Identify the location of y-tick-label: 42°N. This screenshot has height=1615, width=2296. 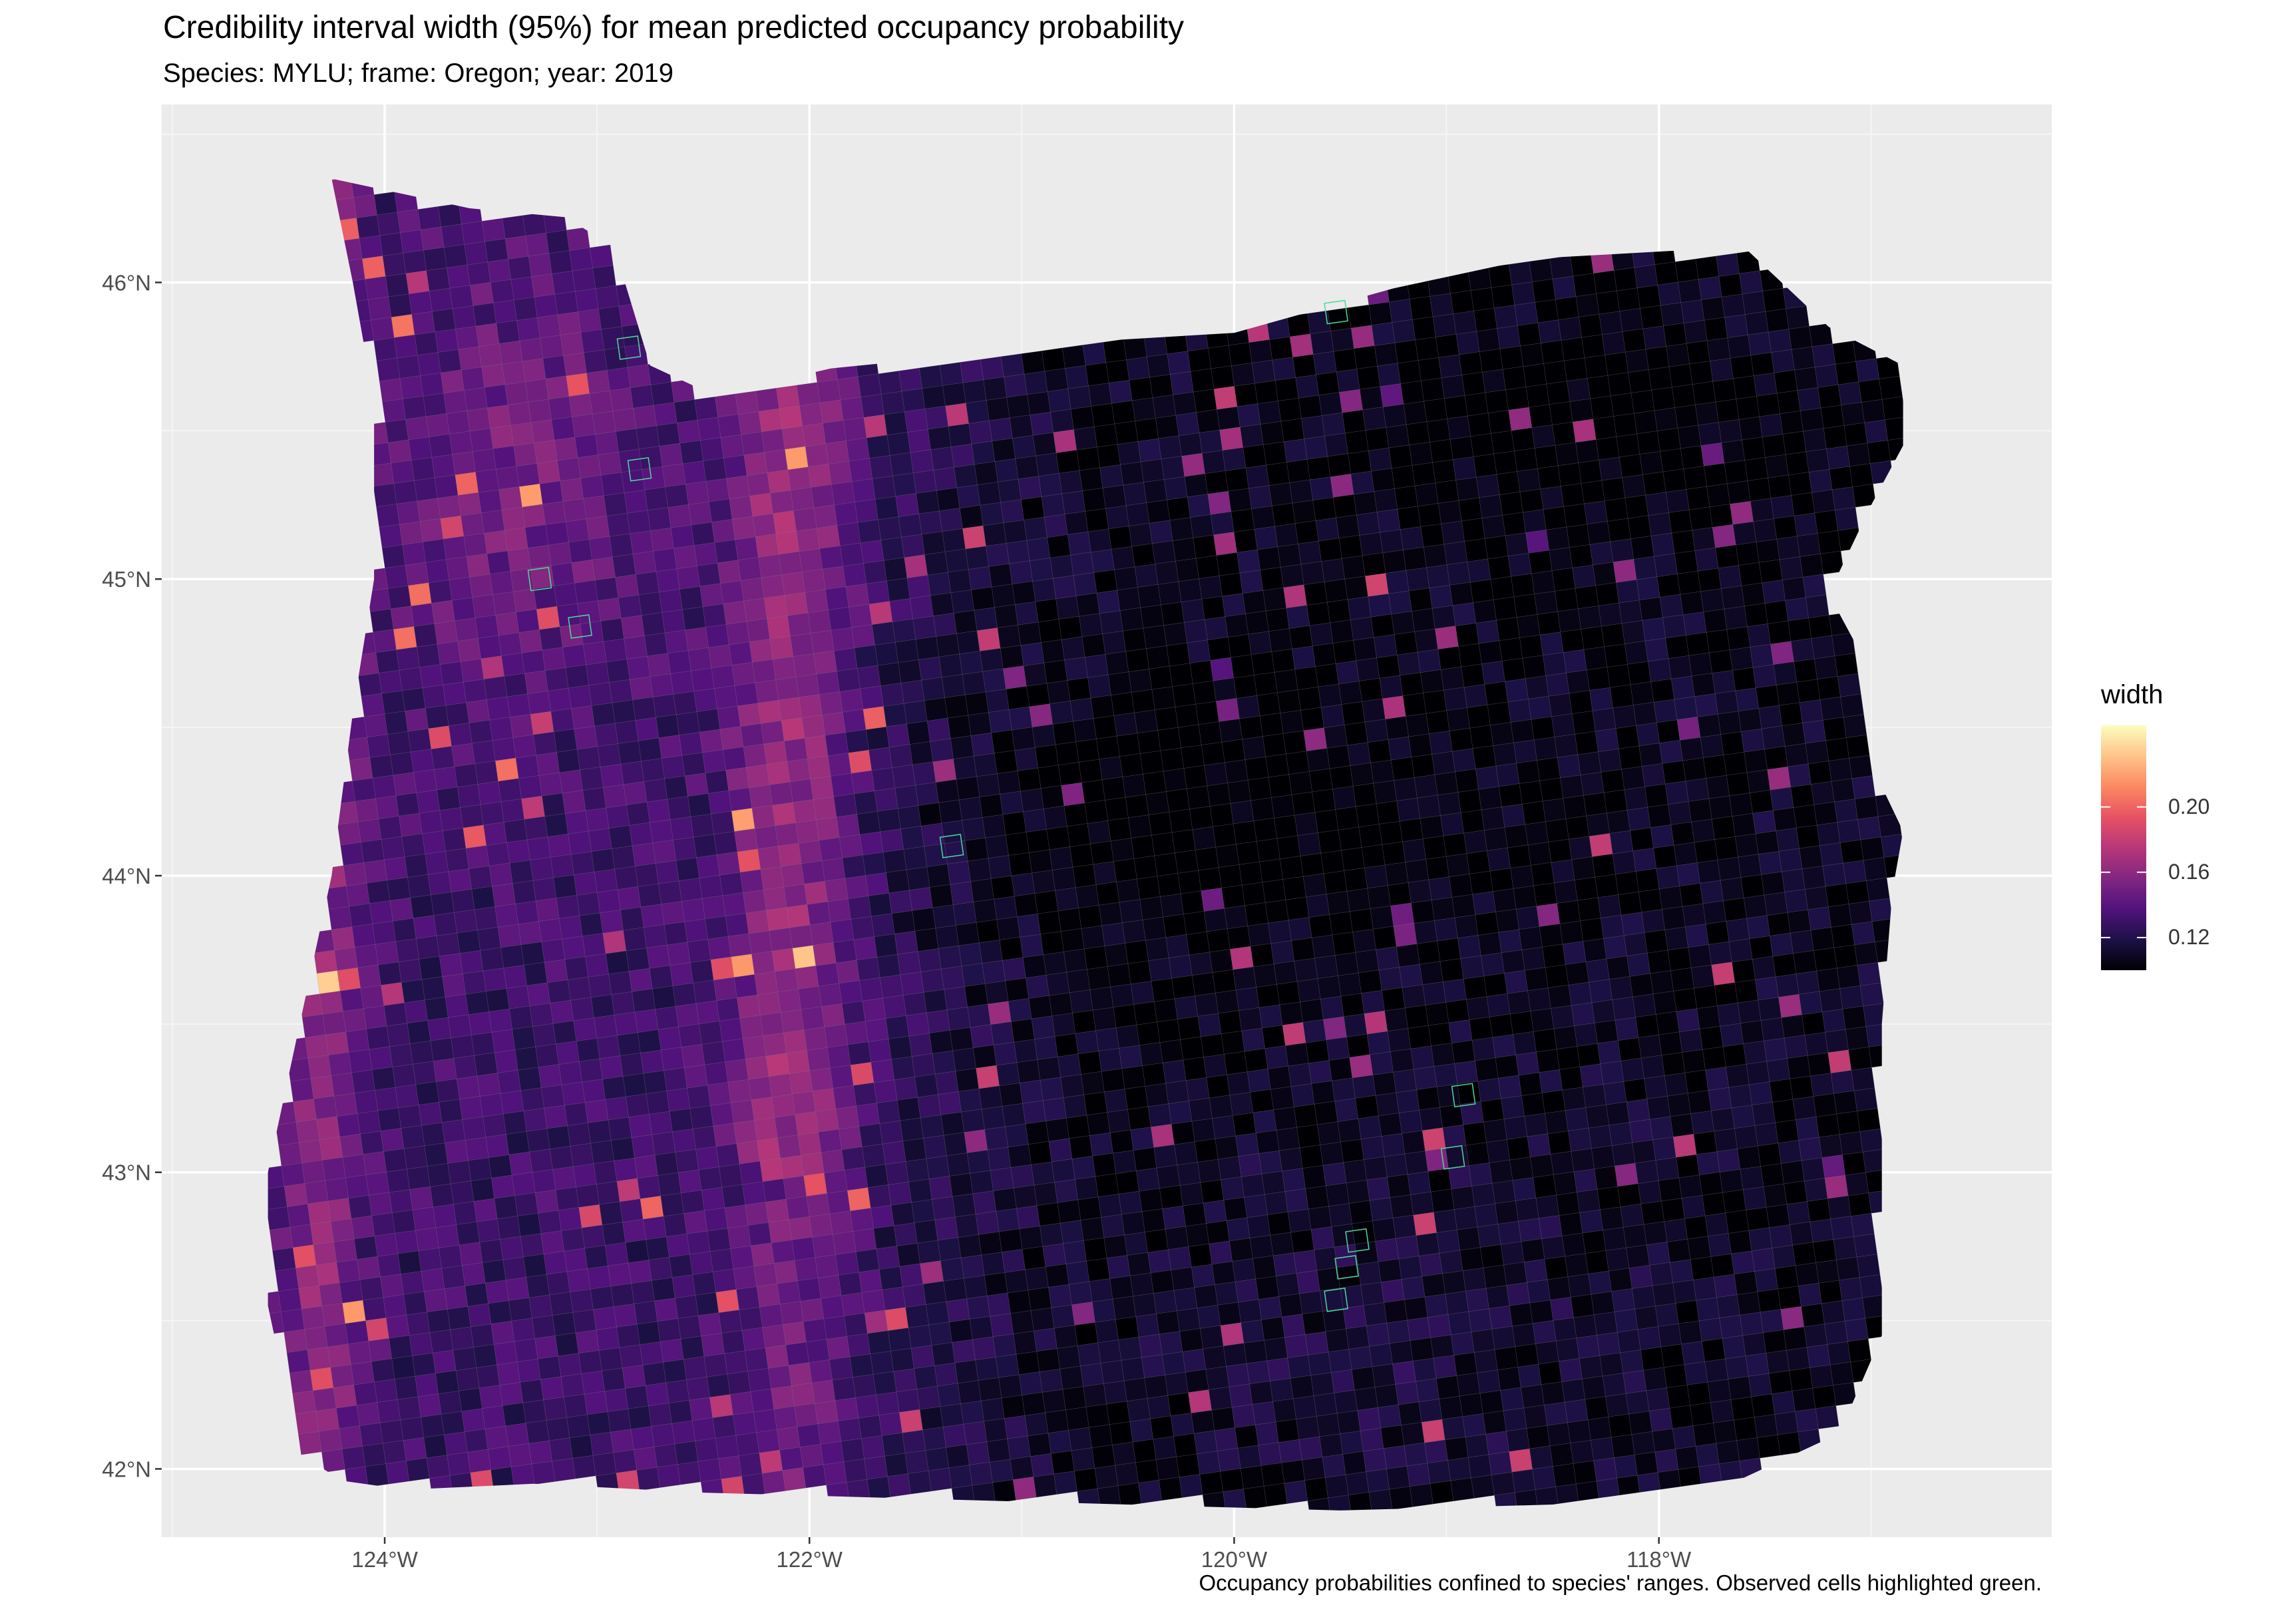
(126, 1469).